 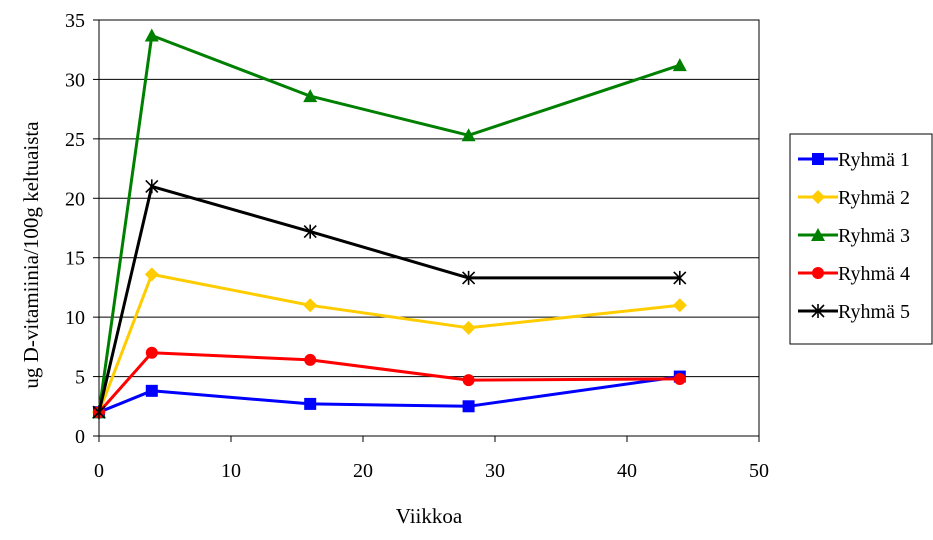 I want to click on y-tick-label: 25, so click(x=75, y=140).